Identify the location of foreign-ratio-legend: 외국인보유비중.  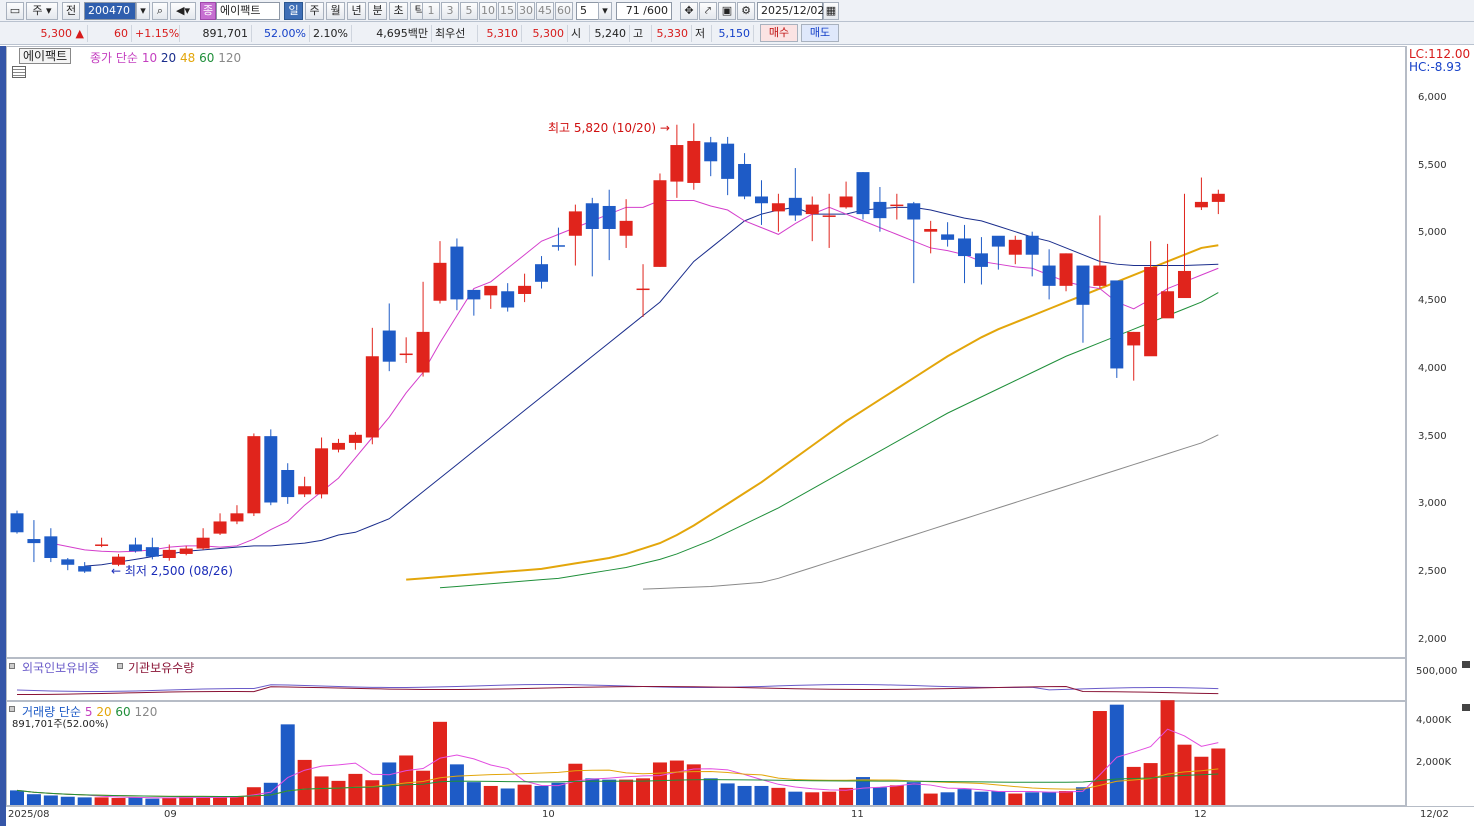
(61, 668).